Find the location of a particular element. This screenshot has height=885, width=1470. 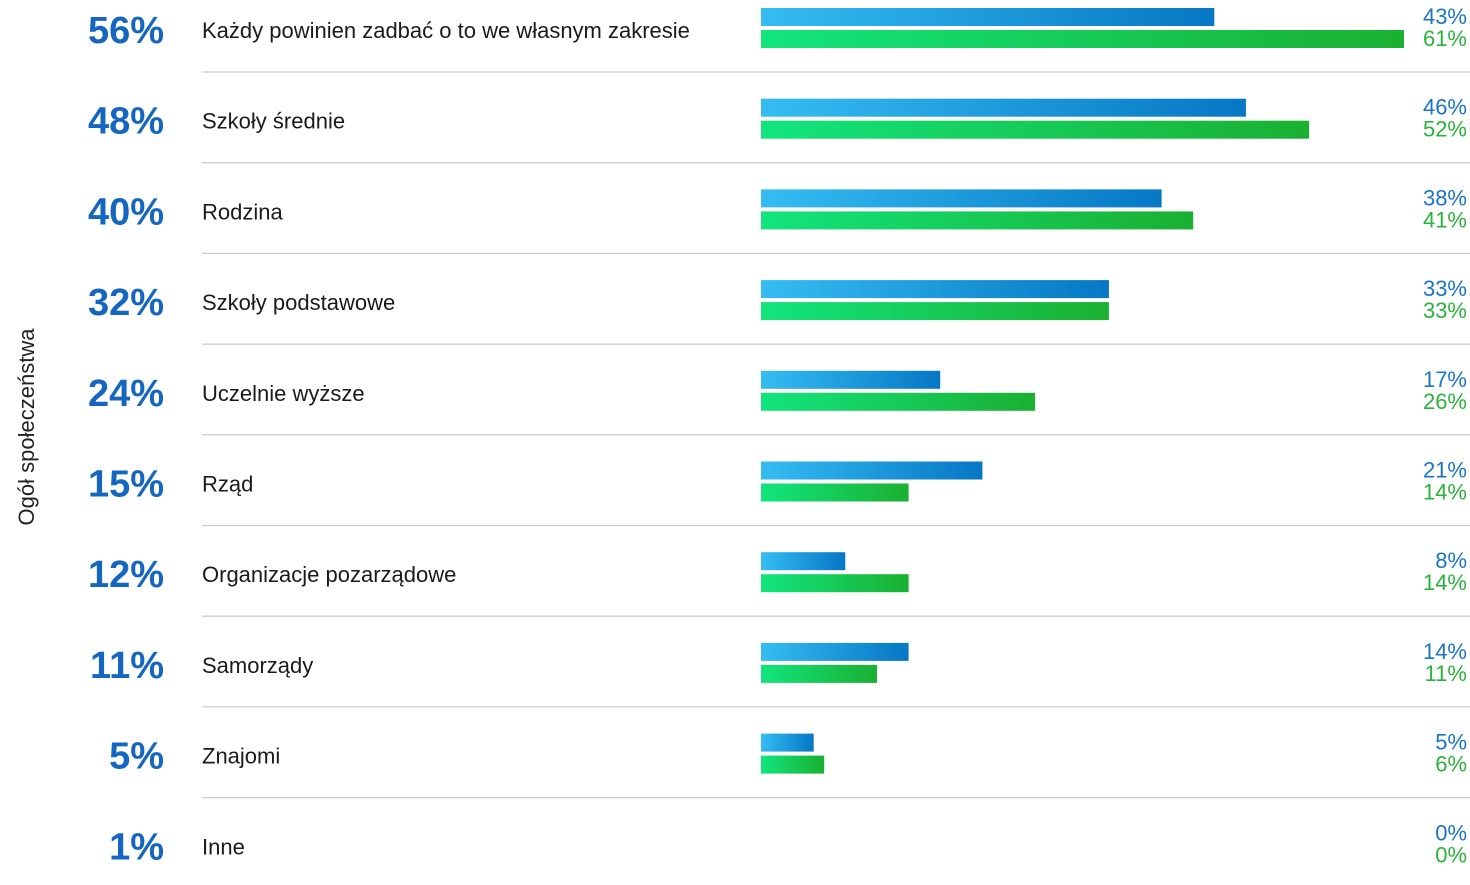

value-label-series-green: 33% is located at coordinates (1445, 310).